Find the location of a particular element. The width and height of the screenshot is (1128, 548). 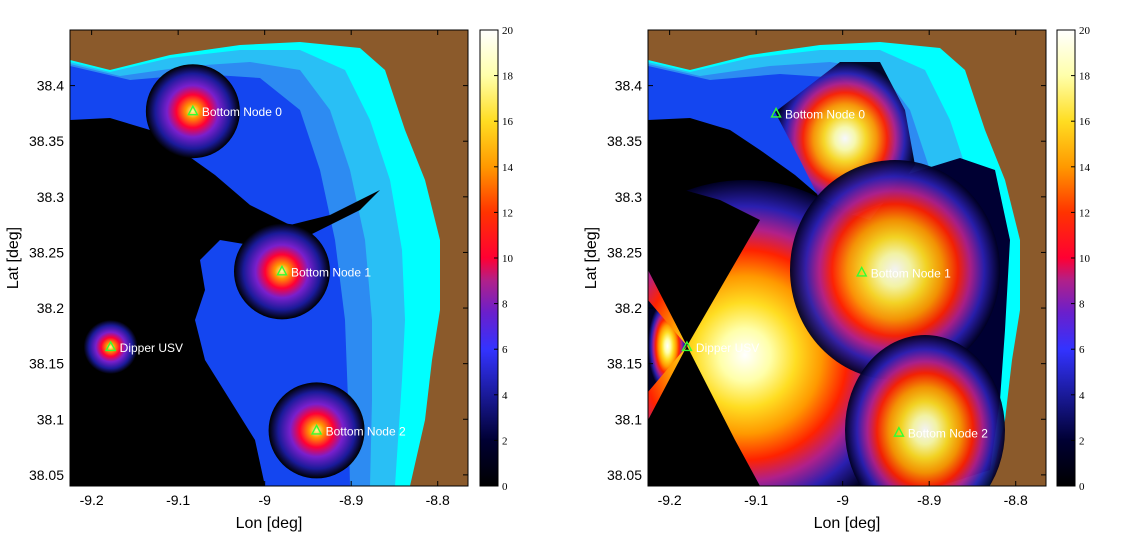

usv-near-lobe-left is located at coordinates (667, 346).